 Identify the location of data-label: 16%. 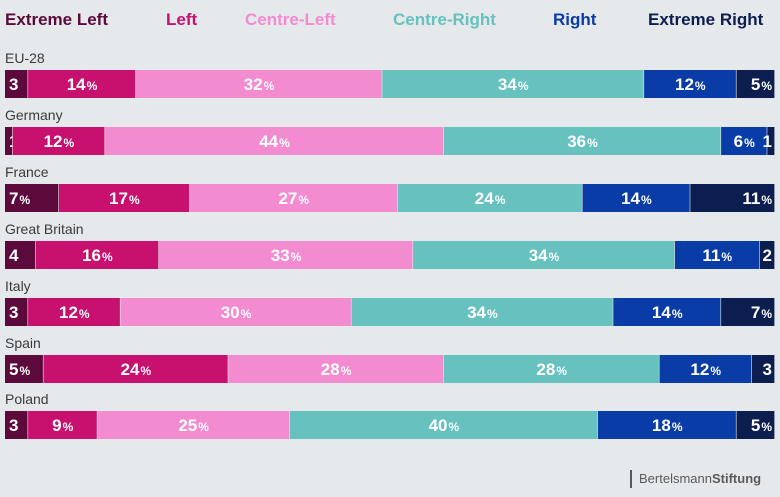
(97, 255).